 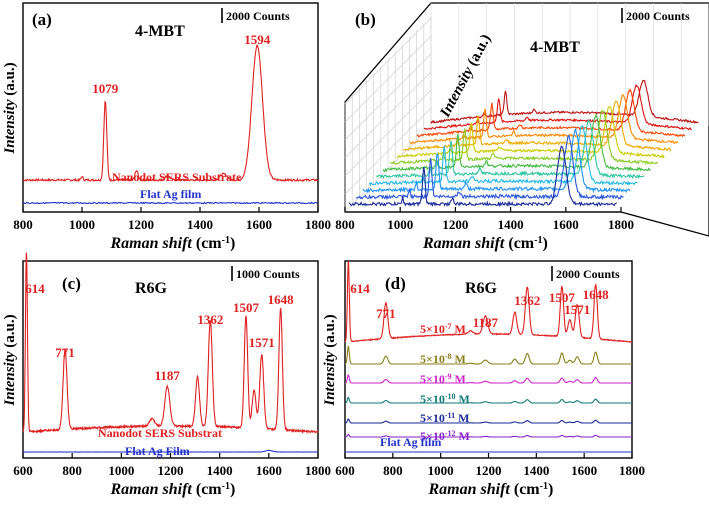 What do you see at coordinates (588, 274) in the screenshot?
I see `scale-bar-label-d: 2000 Counts` at bounding box center [588, 274].